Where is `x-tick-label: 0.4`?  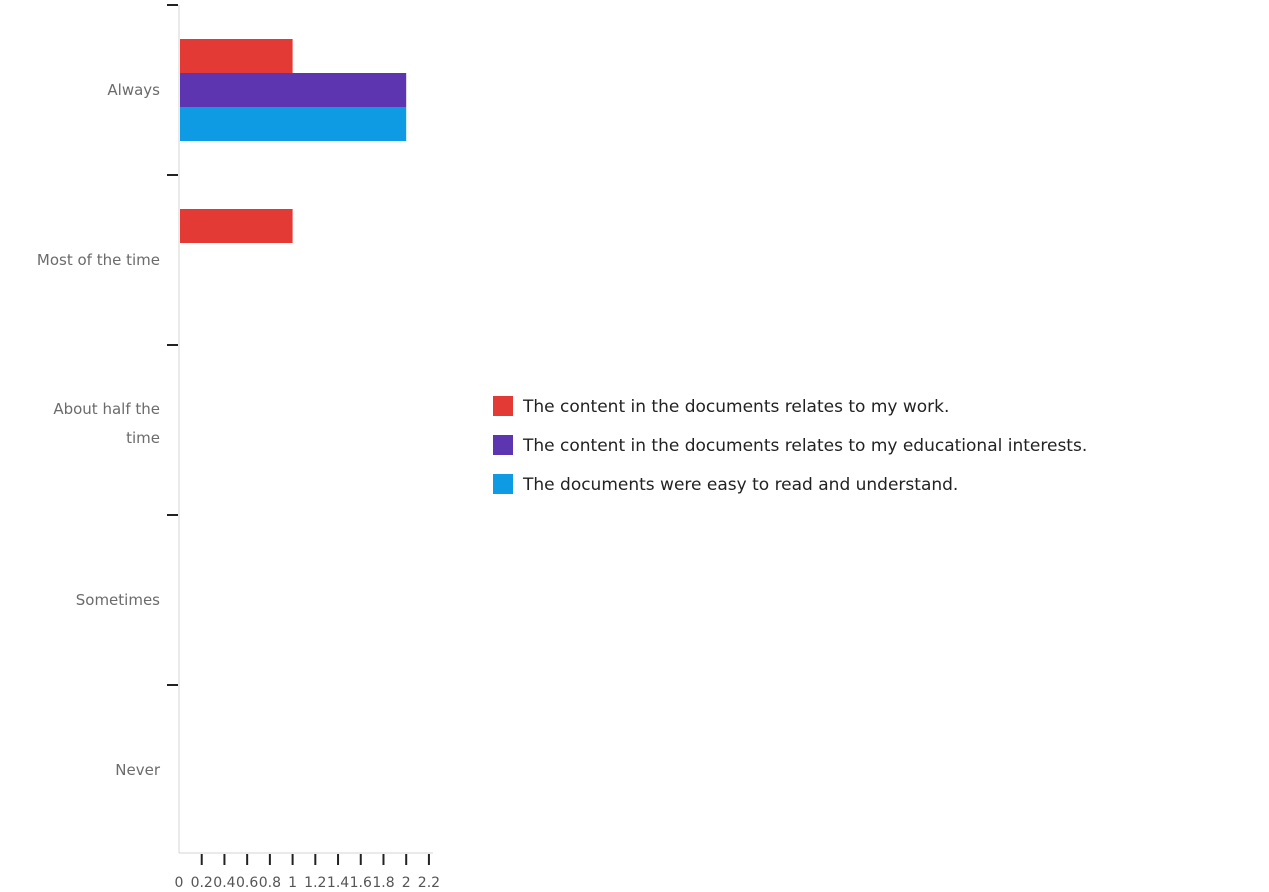 x-tick-label: 0.4 is located at coordinates (224, 883).